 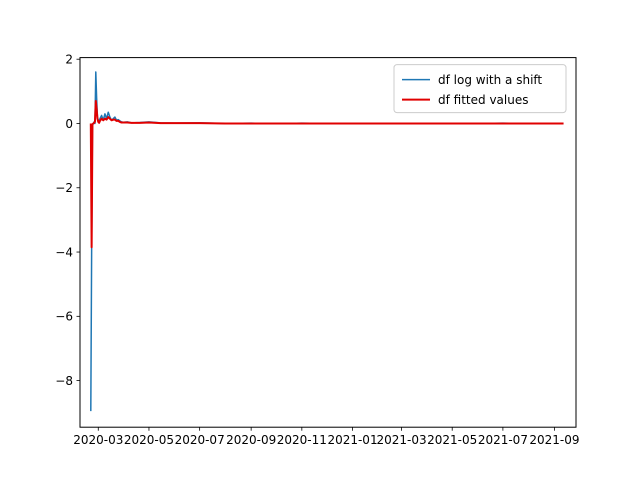 I want to click on legend-box, so click(x=480, y=89).